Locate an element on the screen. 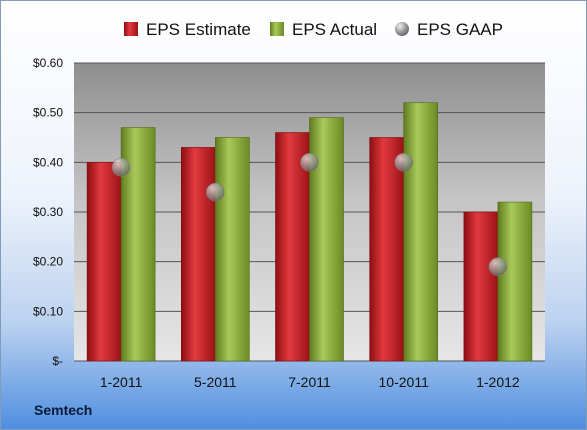 Image resolution: width=587 pixels, height=430 pixels. x-tick-label: 1-2012 is located at coordinates (498, 382).